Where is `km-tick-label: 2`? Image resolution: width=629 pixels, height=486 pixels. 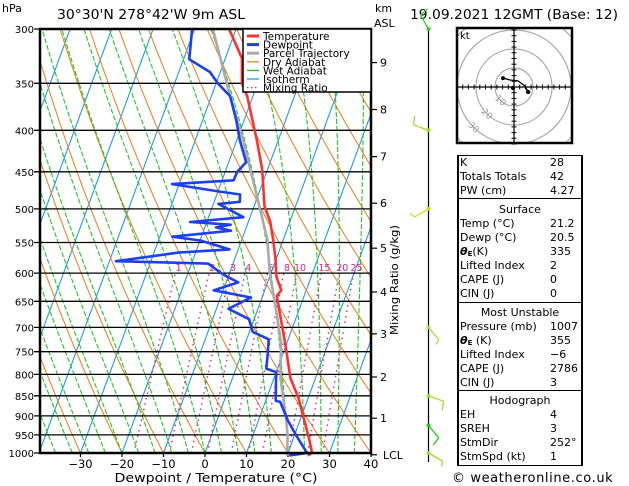 km-tick-label: 2 is located at coordinates (383, 377).